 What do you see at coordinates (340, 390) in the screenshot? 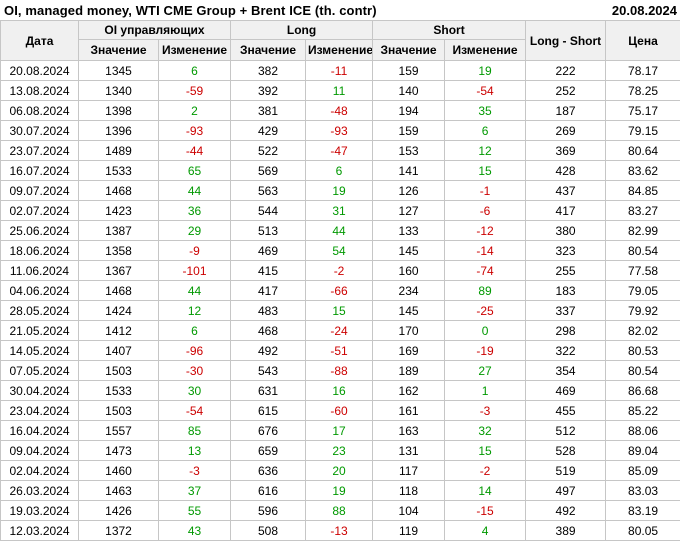
I see `table-row: 30.04.2024 1533 30 631 16 162 1 469 86.68` at bounding box center [340, 390].